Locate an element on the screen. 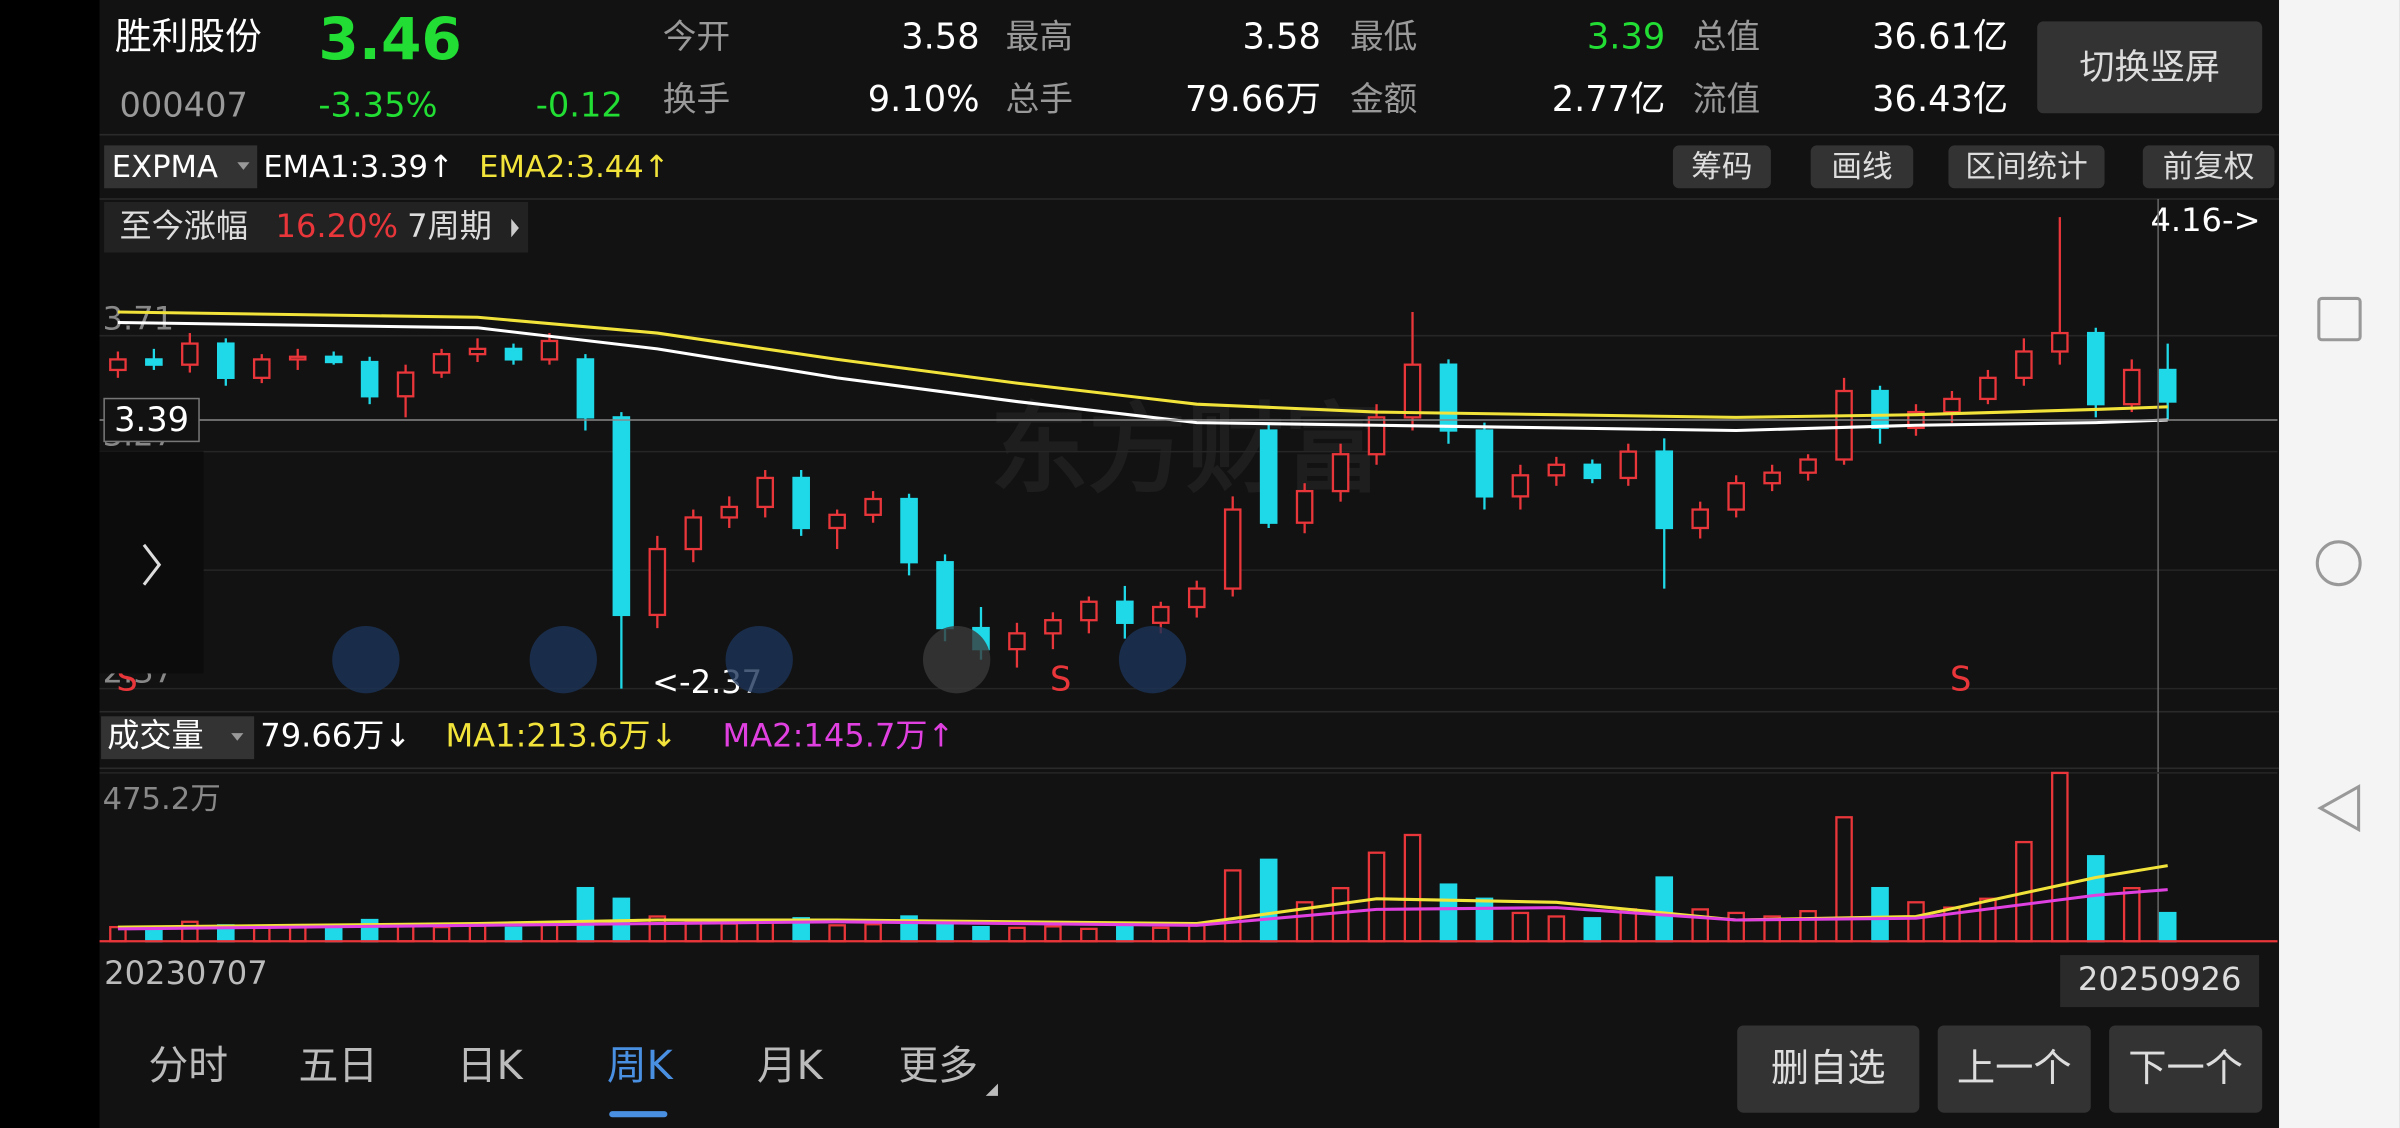 The image size is (2400, 1128). side-toggle is located at coordinates (151, 562).